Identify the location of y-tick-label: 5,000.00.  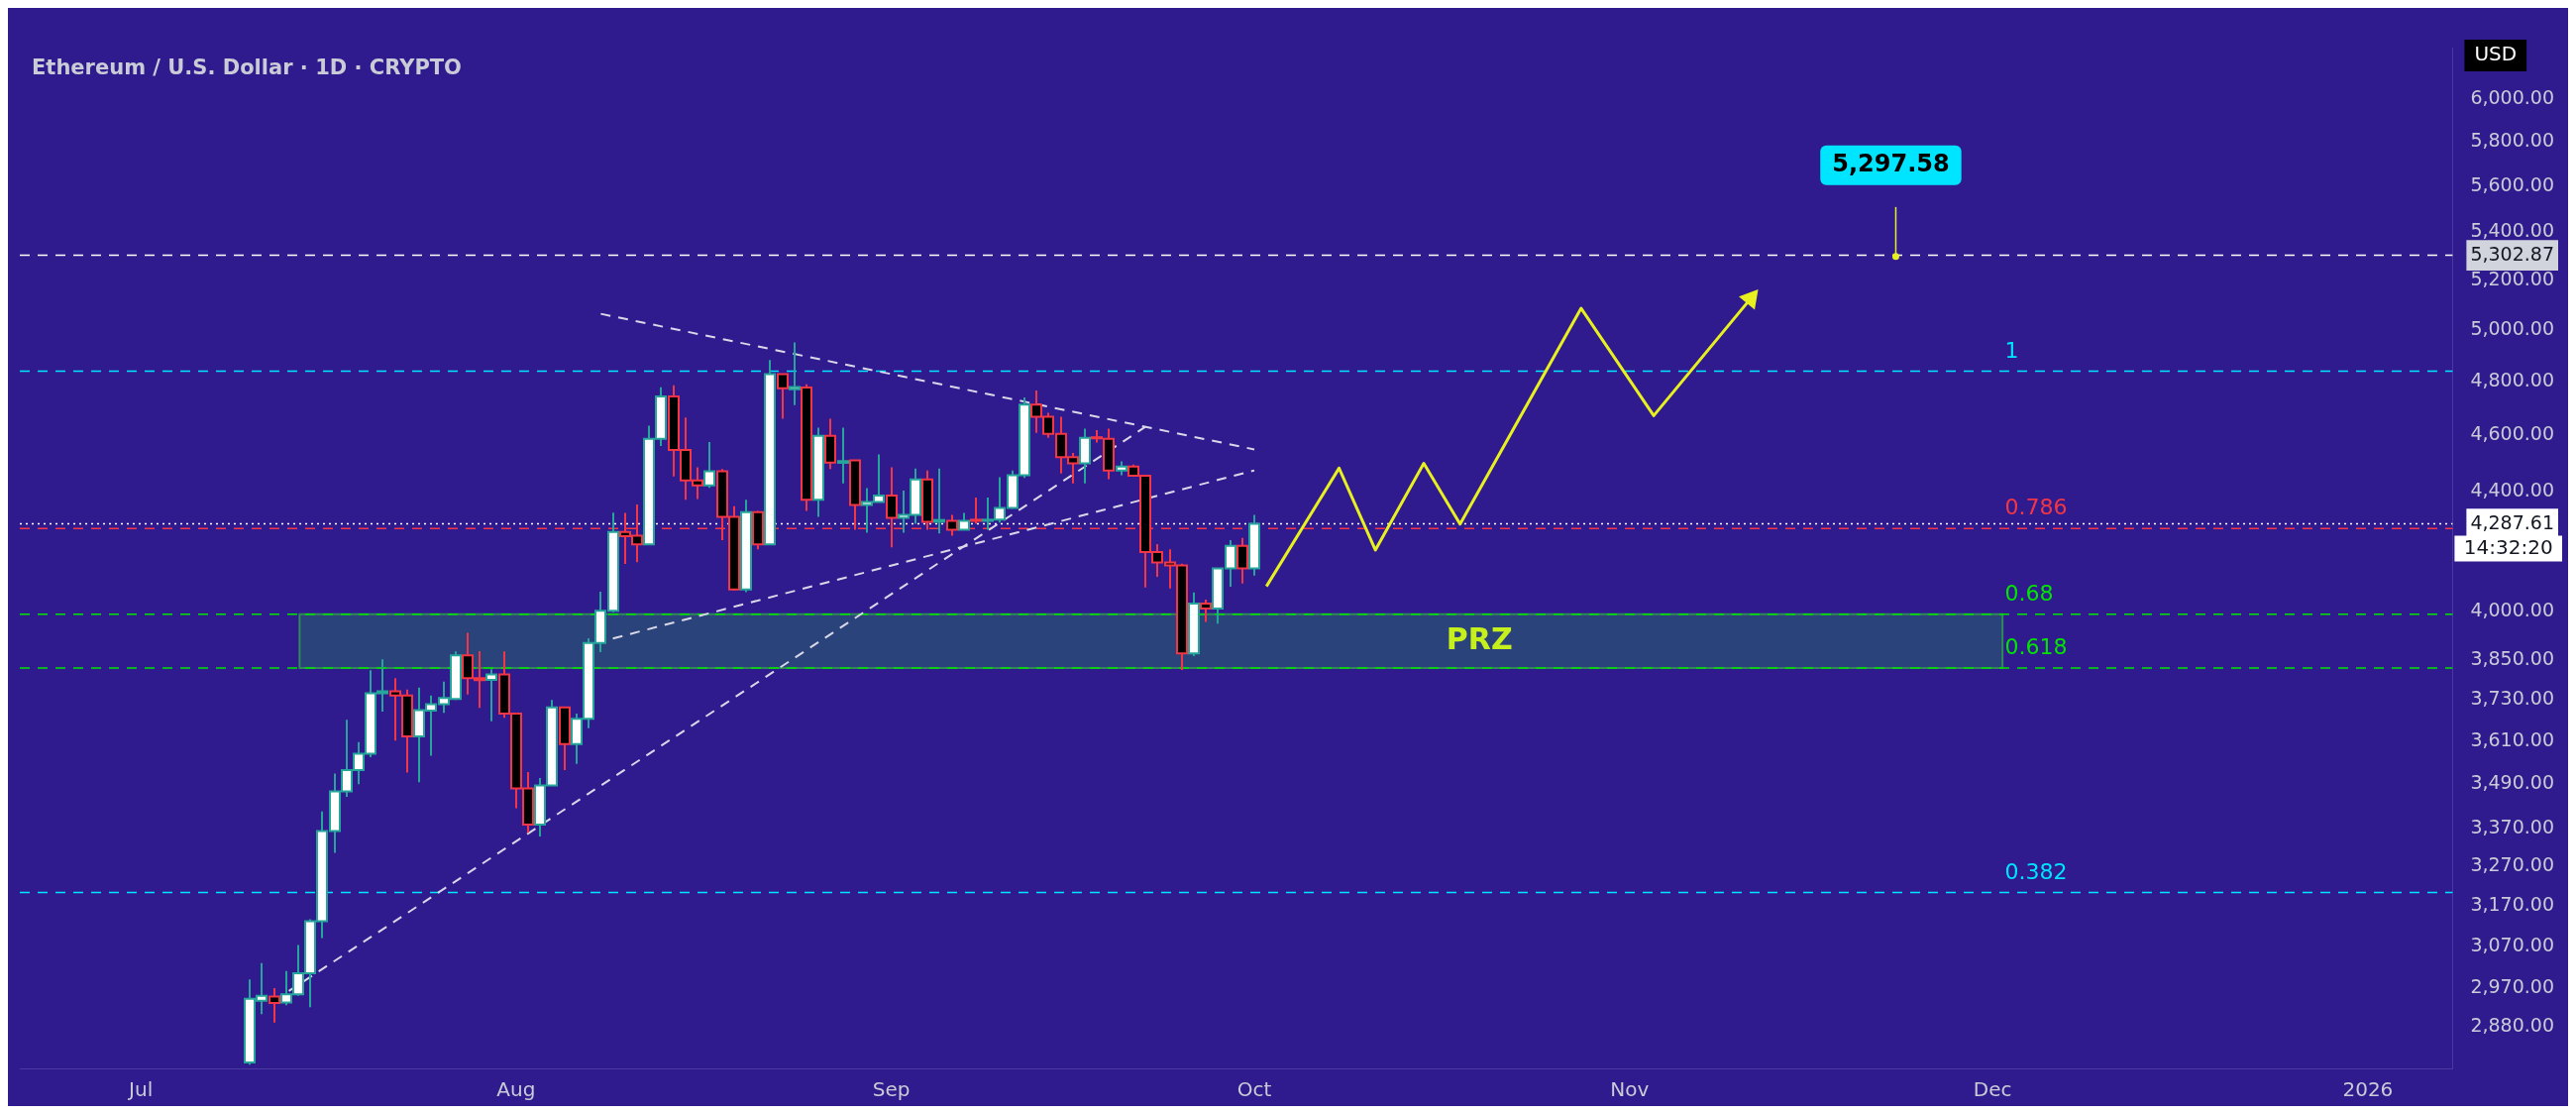
(2512, 327).